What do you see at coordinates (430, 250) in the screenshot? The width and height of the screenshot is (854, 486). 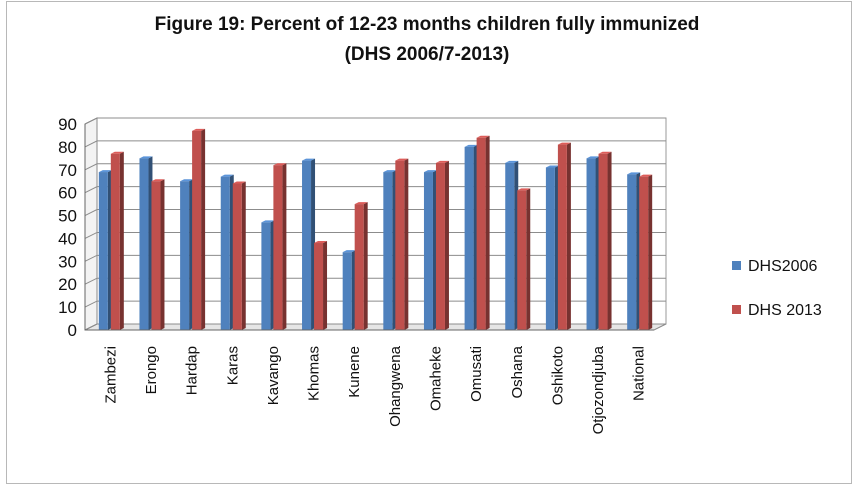 I see `bar-dhs2006-omaheke` at bounding box center [430, 250].